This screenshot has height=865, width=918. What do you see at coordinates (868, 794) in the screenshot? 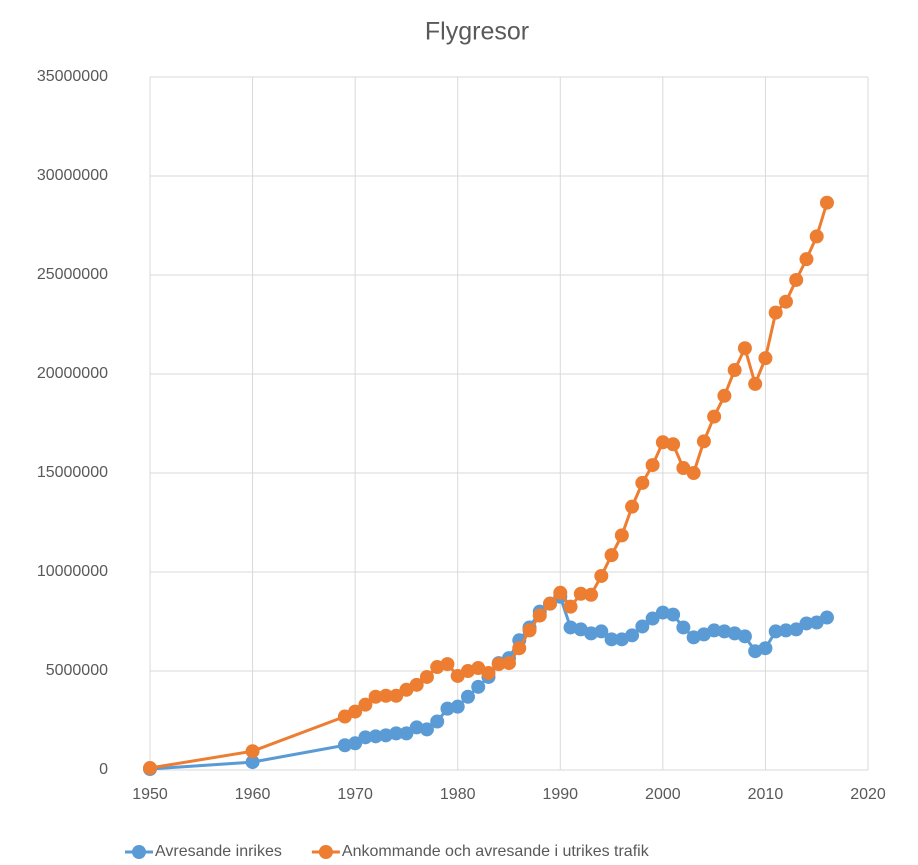
I see `x-tick-label: 2020` at bounding box center [868, 794].